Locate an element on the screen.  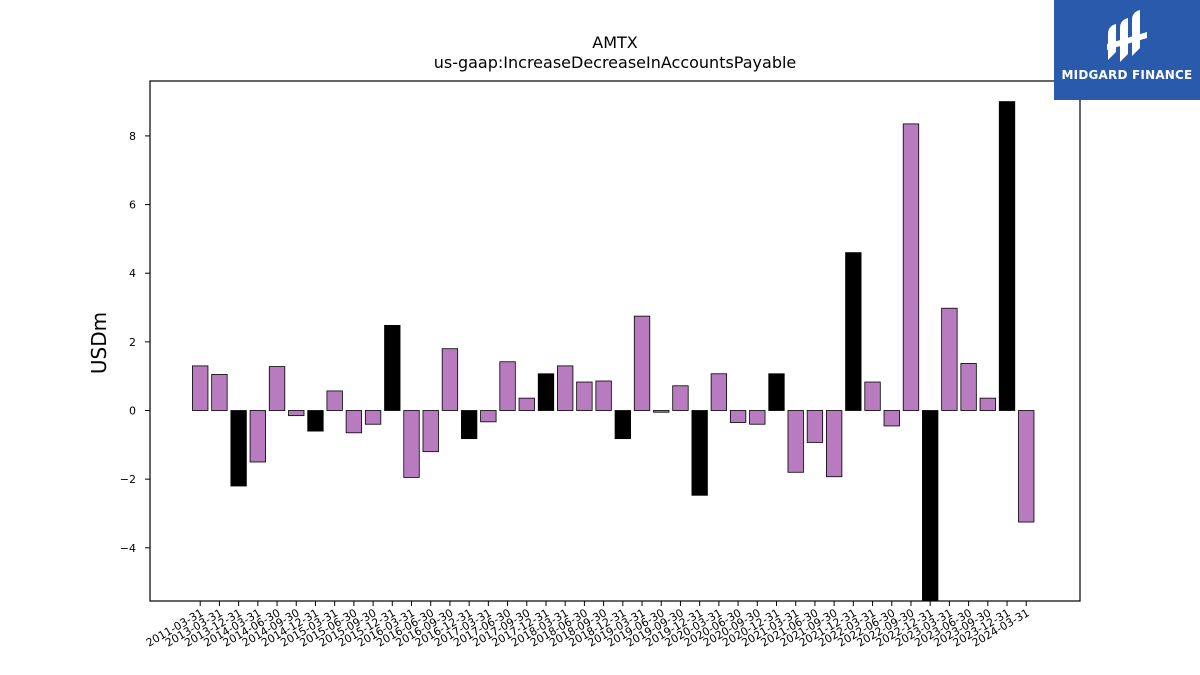
y-tick-label: 6 is located at coordinates (132, 205).